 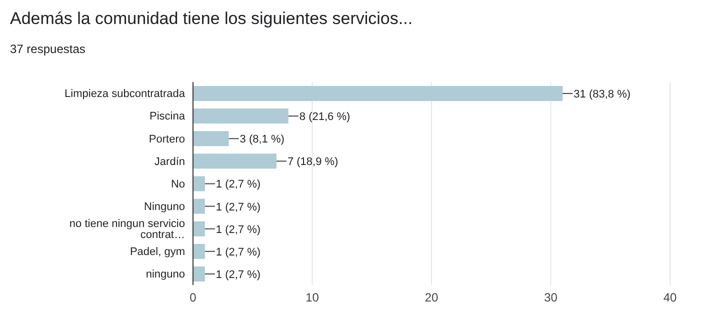 I want to click on data-label: 31 (83,8 %), so click(x=602, y=94).